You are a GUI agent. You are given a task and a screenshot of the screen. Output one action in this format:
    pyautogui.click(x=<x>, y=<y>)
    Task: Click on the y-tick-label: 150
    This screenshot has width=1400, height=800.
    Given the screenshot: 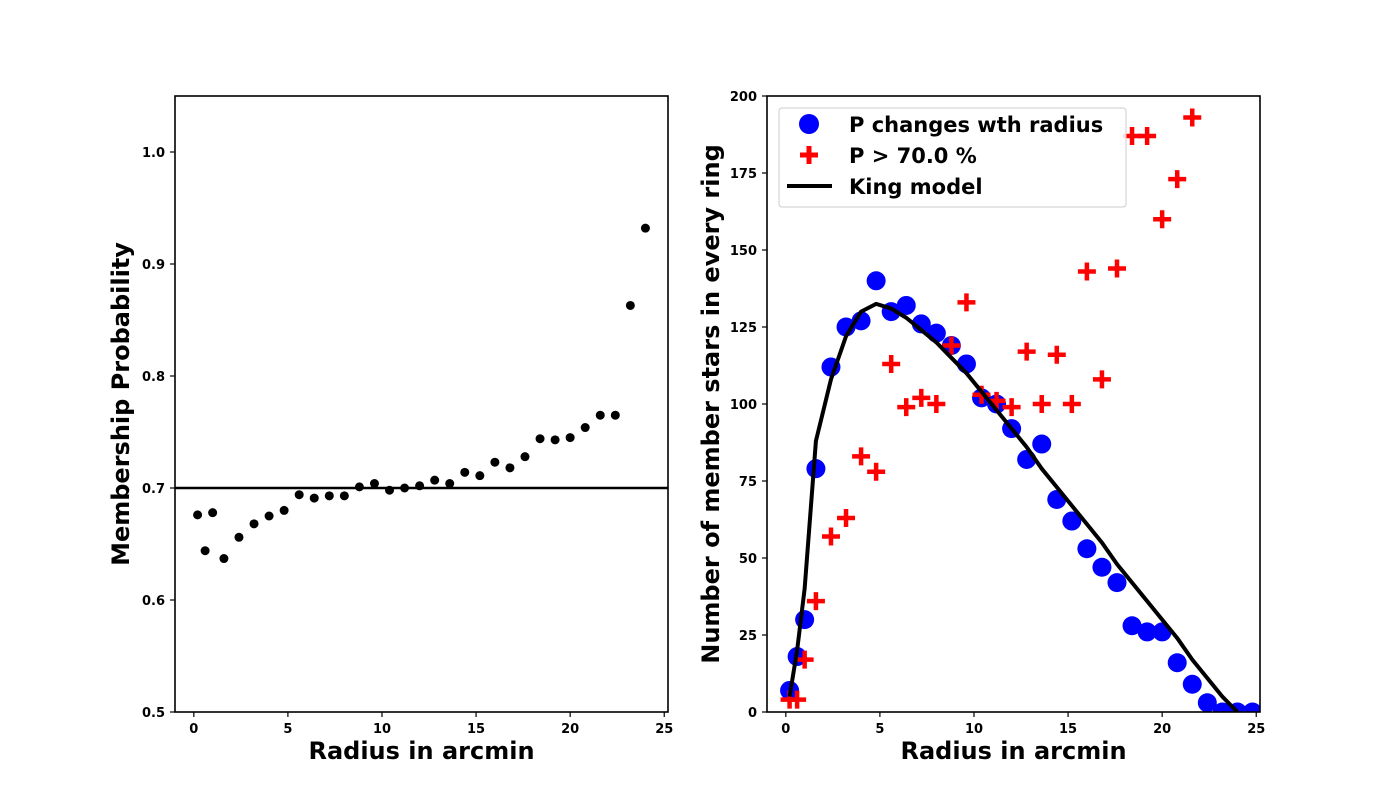 What is the action you would take?
    pyautogui.click(x=743, y=251)
    